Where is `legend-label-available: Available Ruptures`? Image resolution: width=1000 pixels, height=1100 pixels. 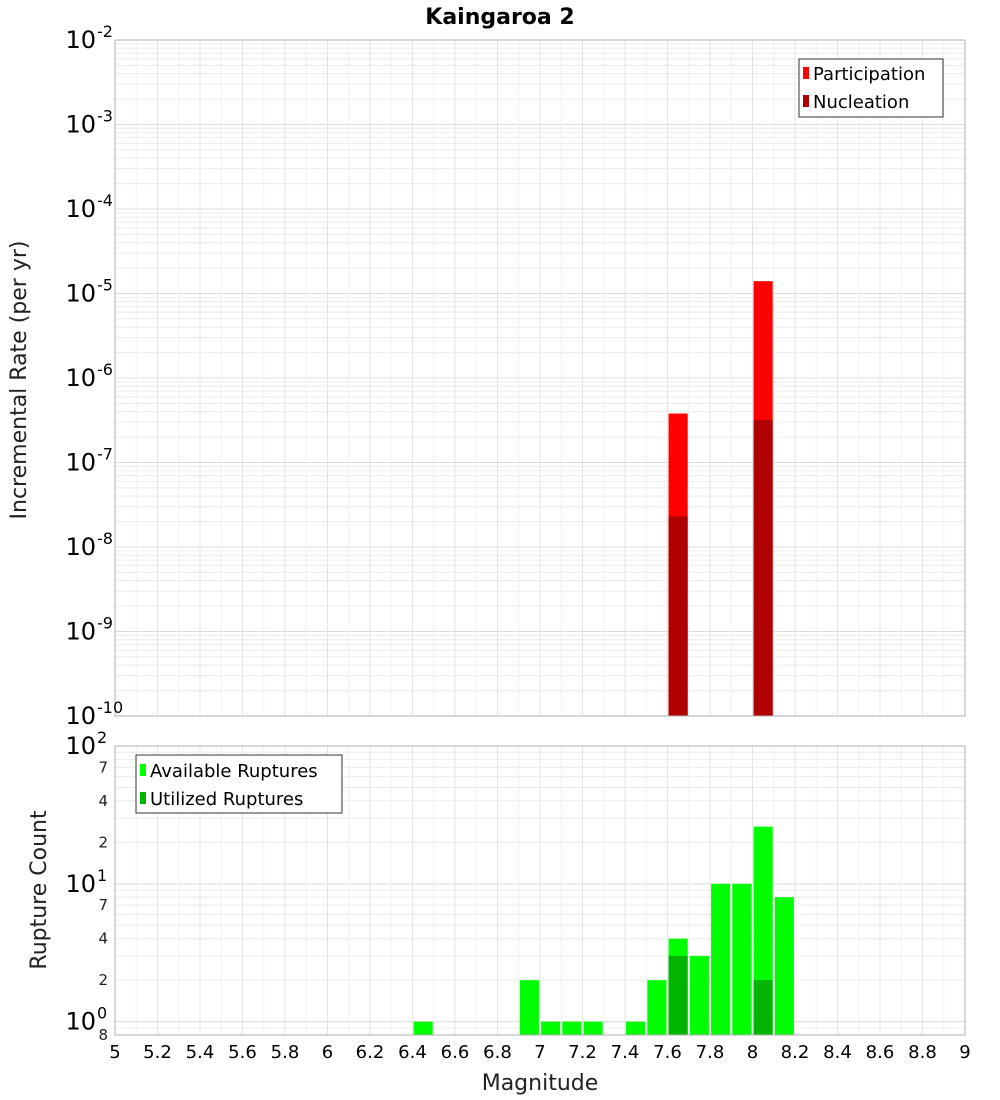 legend-label-available: Available Ruptures is located at coordinates (234, 771).